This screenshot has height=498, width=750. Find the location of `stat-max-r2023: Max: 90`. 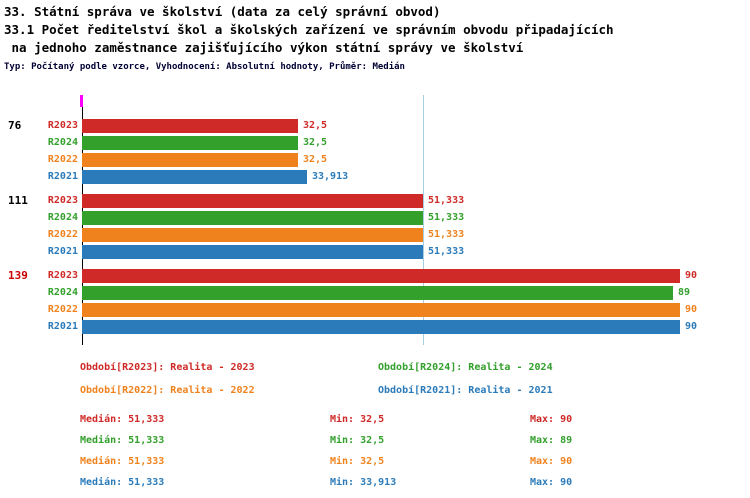

stat-max-r2023: Max: 90 is located at coordinates (551, 419).